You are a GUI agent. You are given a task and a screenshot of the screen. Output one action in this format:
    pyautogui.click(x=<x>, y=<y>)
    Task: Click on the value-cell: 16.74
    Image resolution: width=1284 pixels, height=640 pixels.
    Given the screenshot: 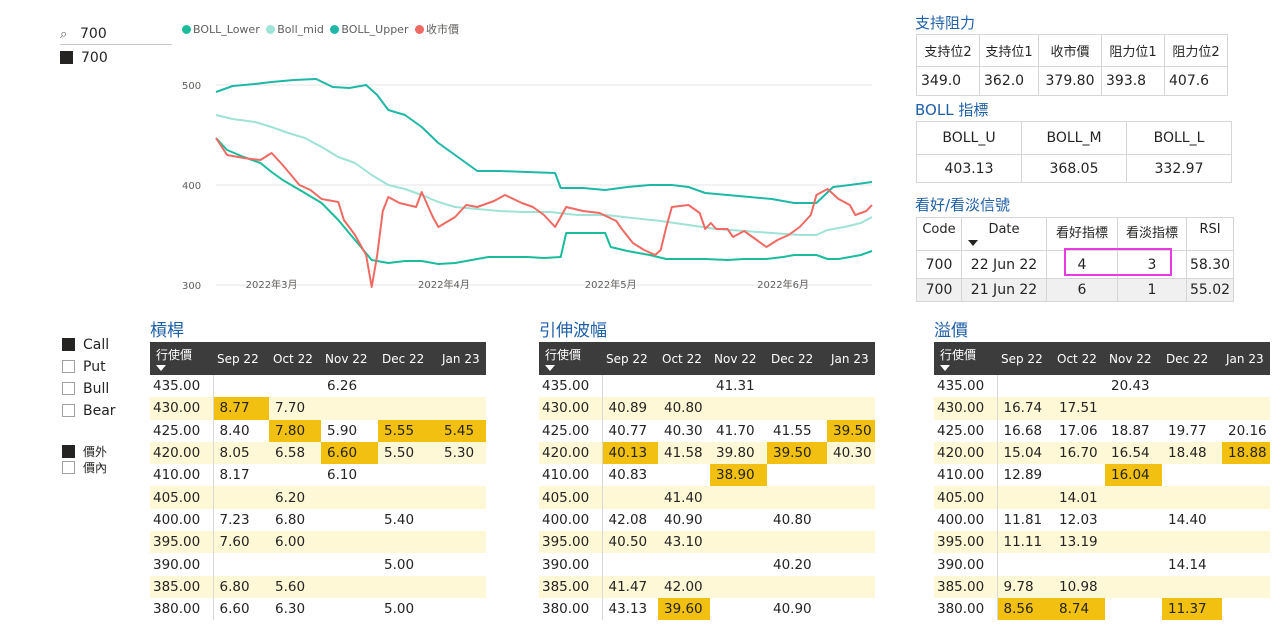 What is the action you would take?
    pyautogui.click(x=1025, y=408)
    